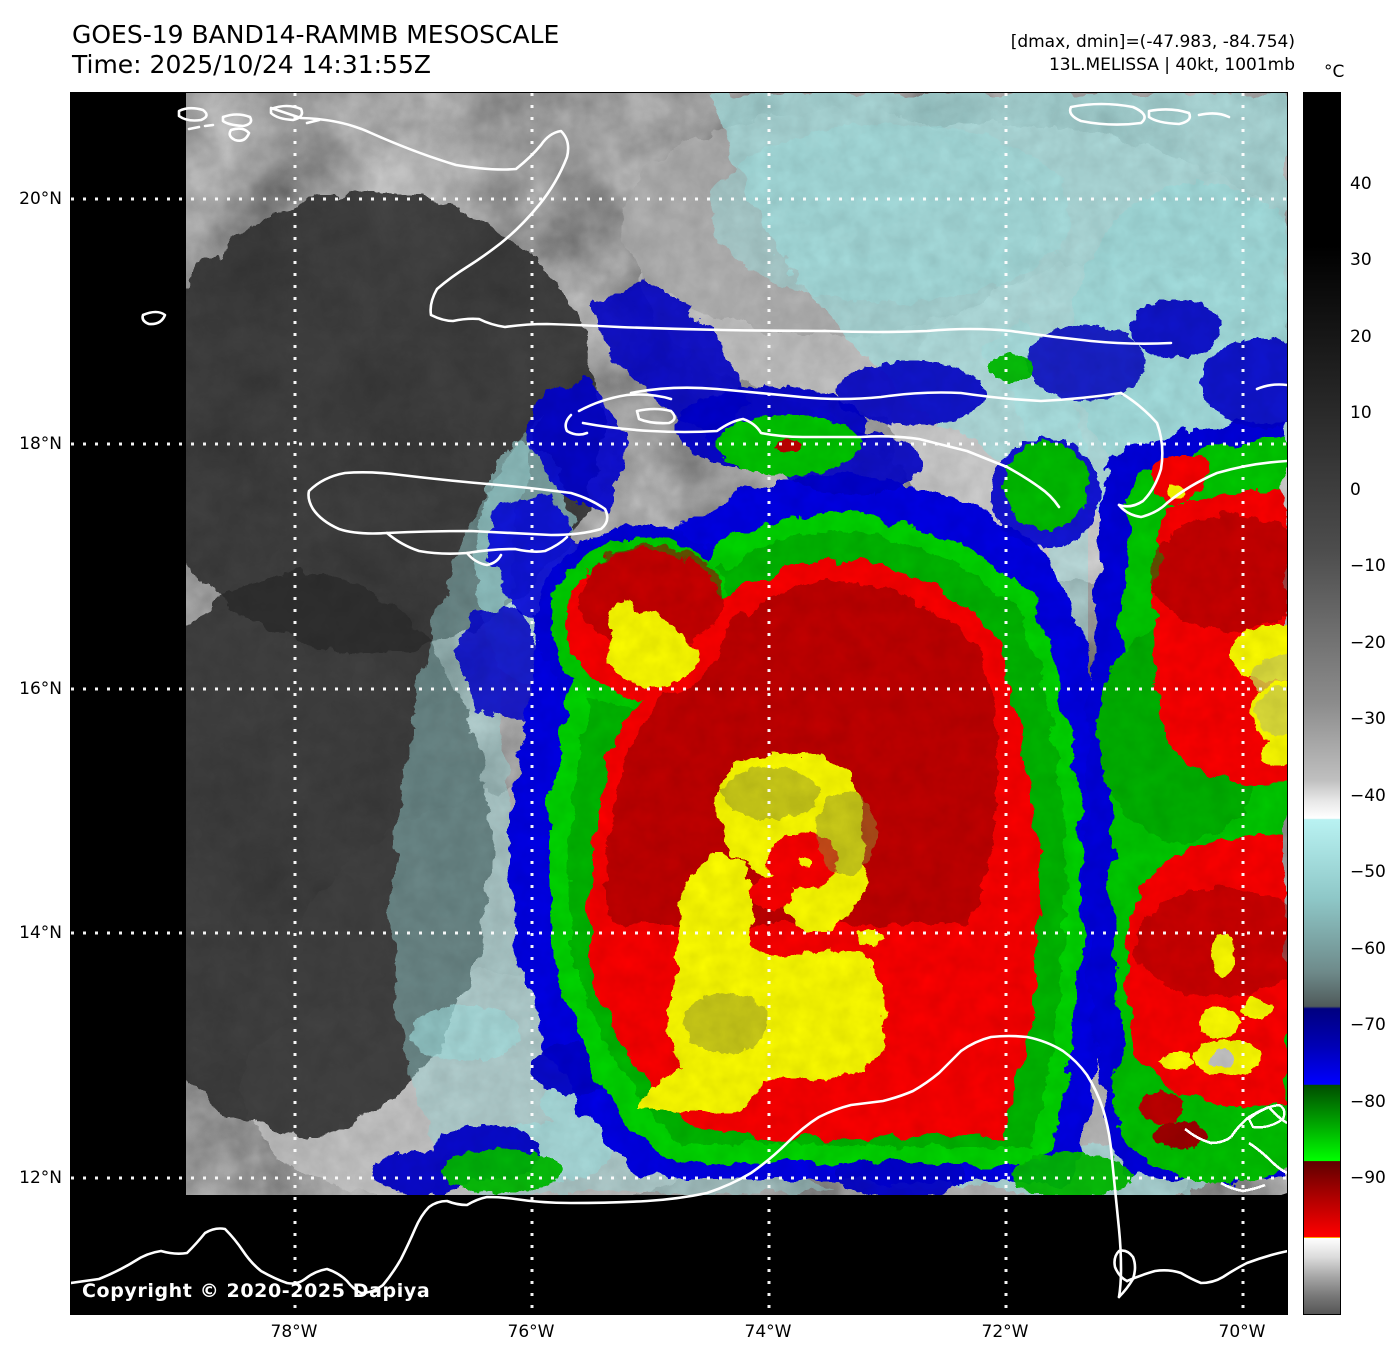 Image resolution: width=1390 pixels, height=1359 pixels. I want to click on cbtick-m10: −10, so click(1368, 566).